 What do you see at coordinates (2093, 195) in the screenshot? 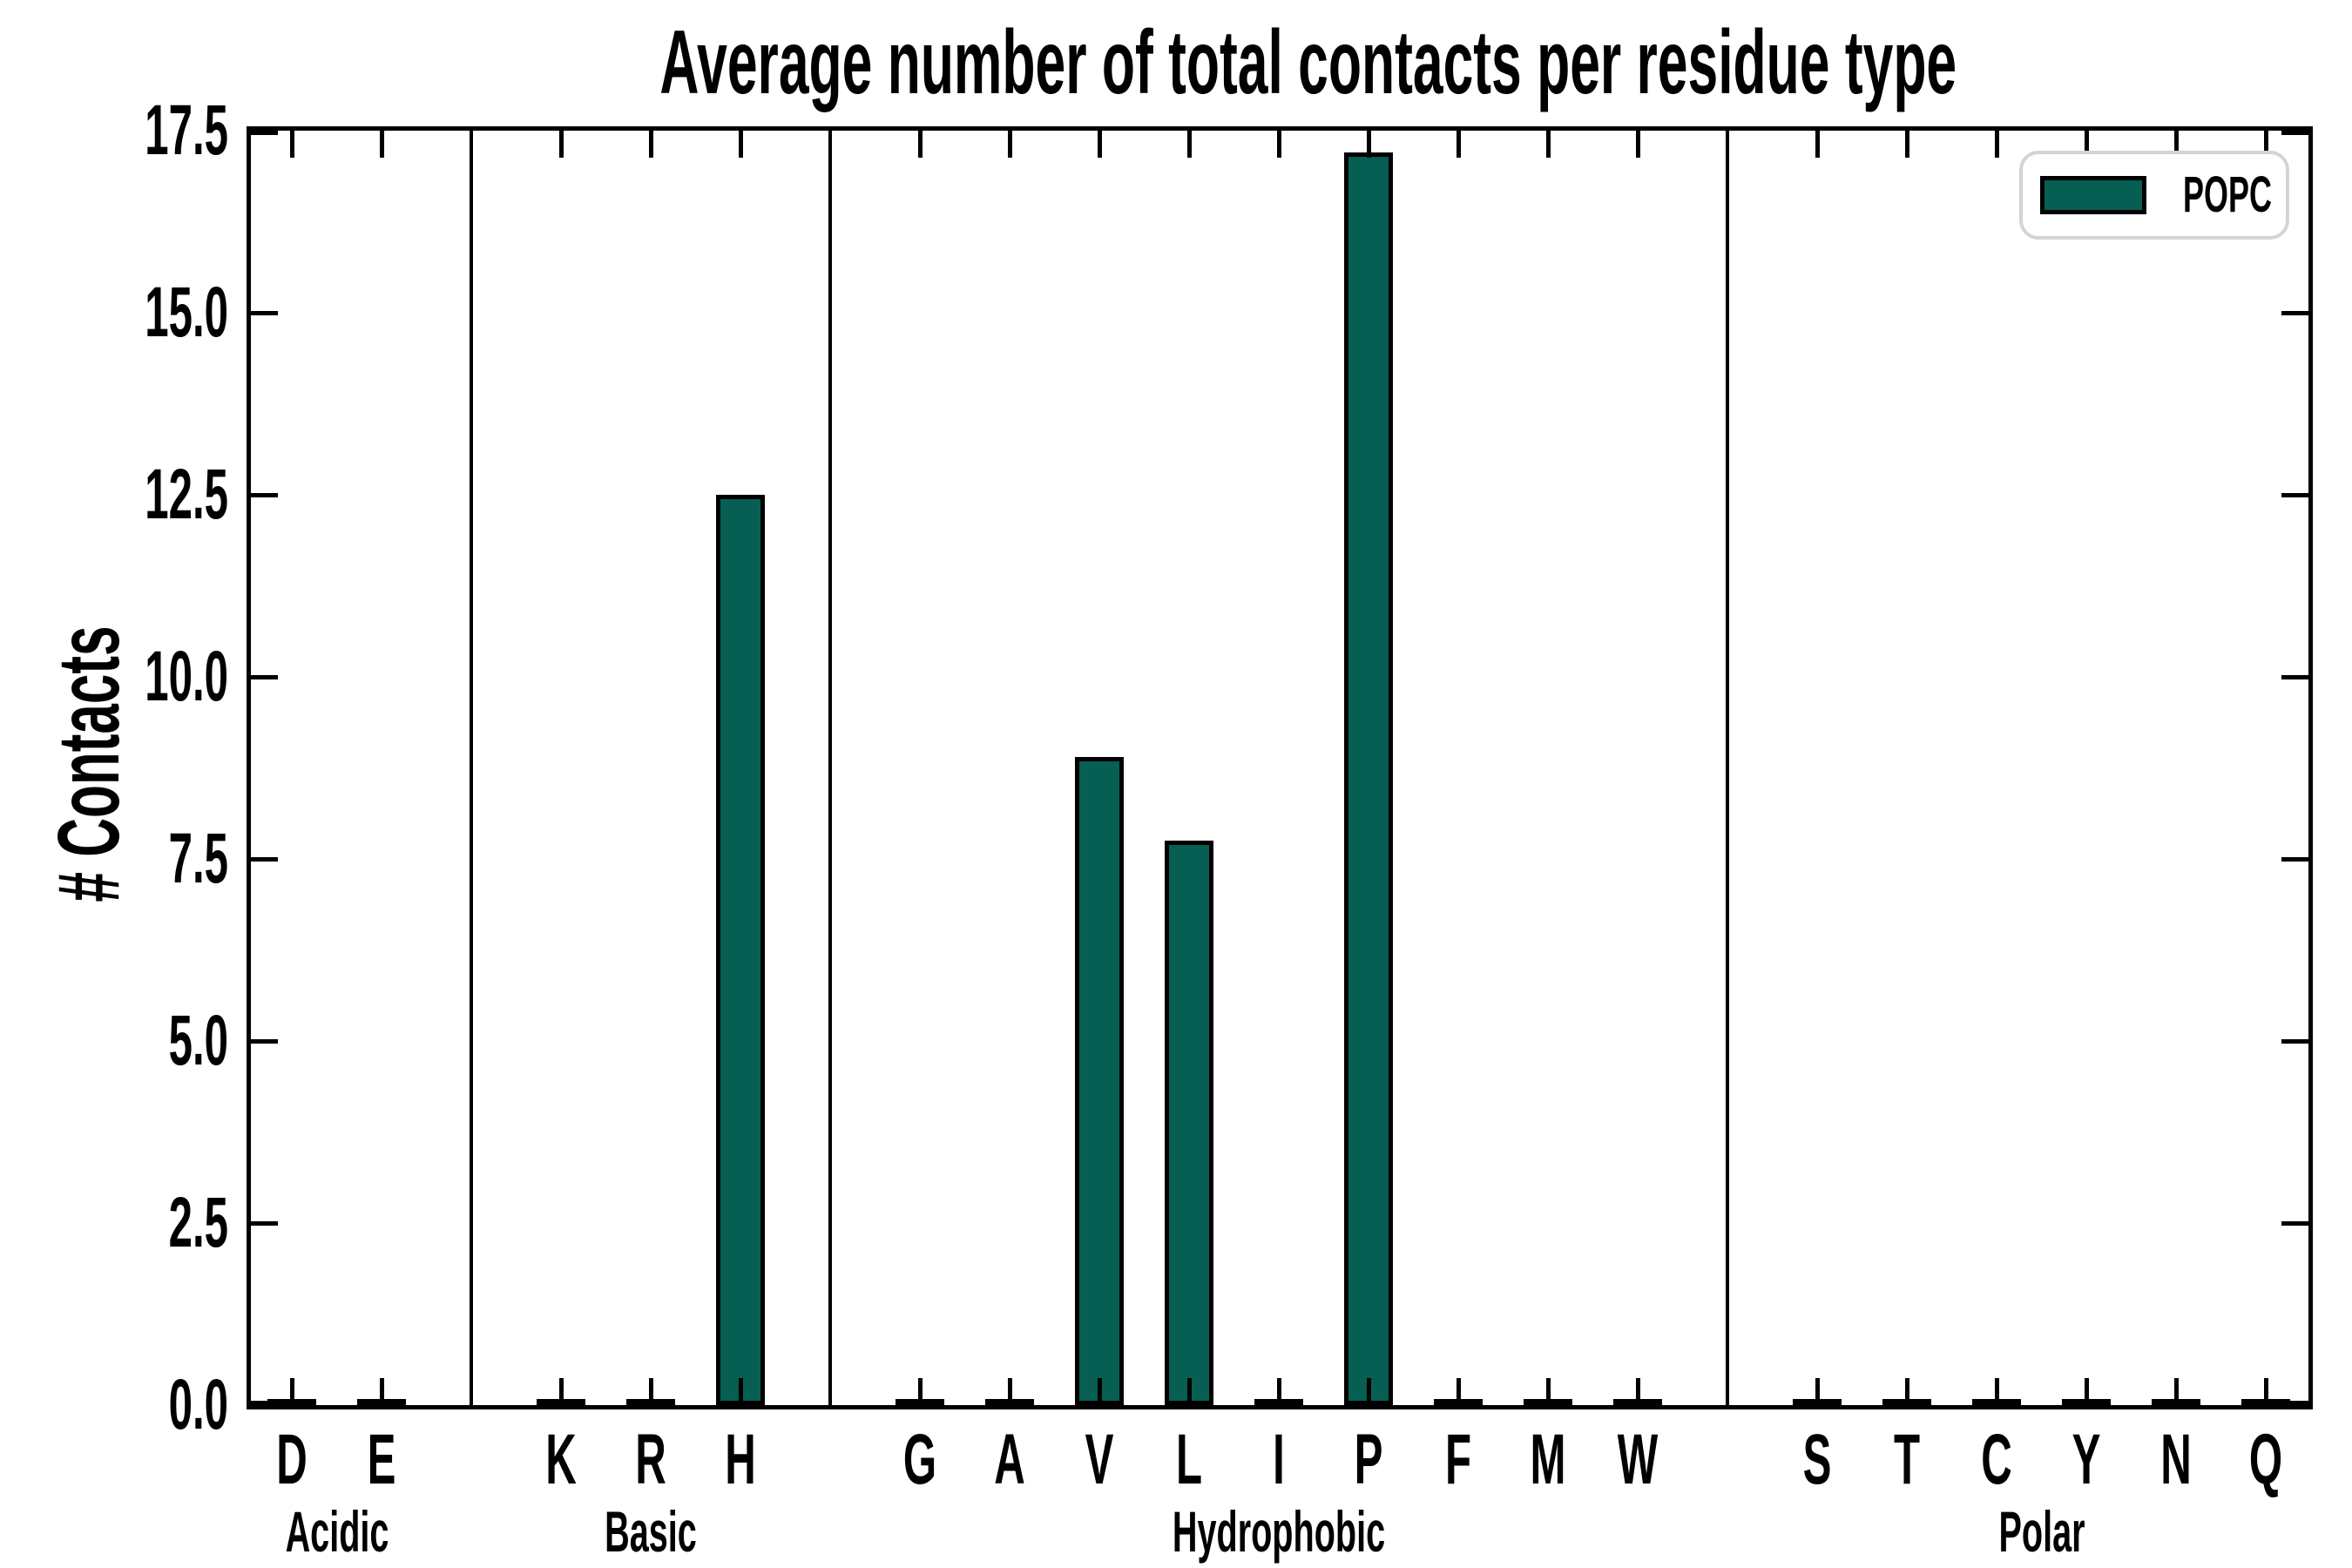
I see `legend-swatch-popc` at bounding box center [2093, 195].